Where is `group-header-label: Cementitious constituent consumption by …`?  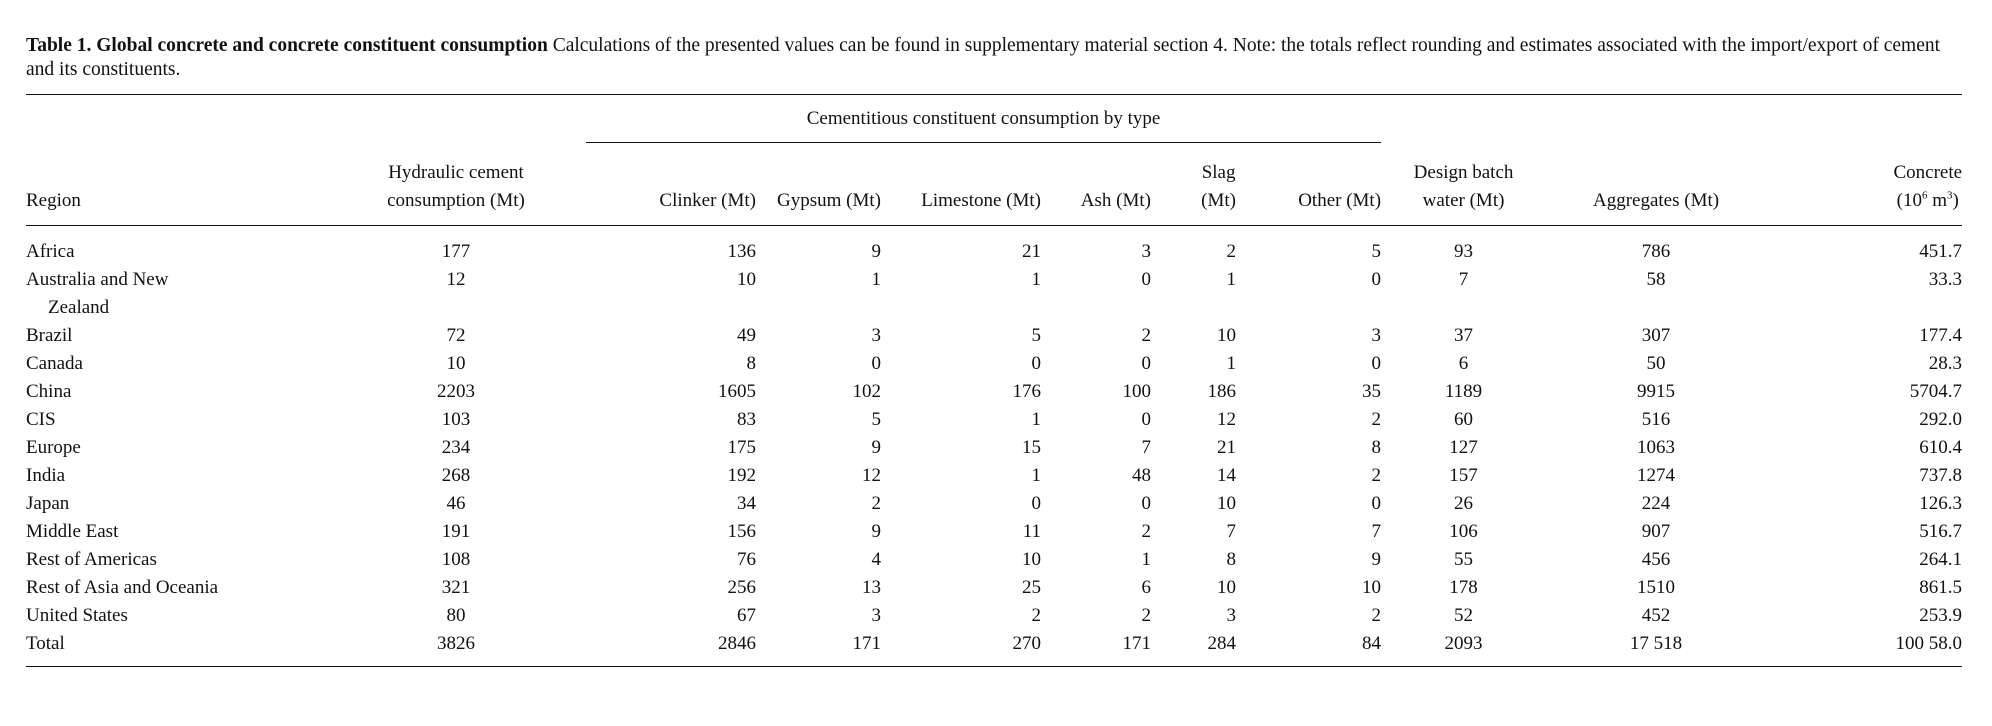 group-header-label: Cementitious constituent consumption by … is located at coordinates (983, 118).